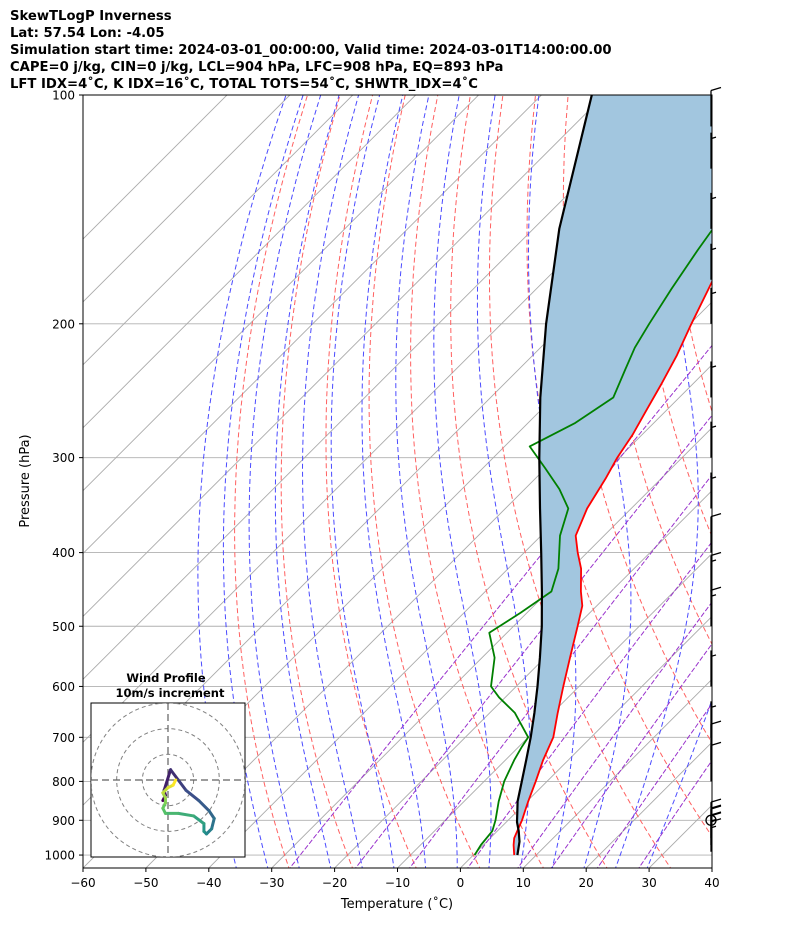 This screenshot has width=794, height=937. What do you see at coordinates (63, 738) in the screenshot?
I see `y-tick-label: 700` at bounding box center [63, 738].